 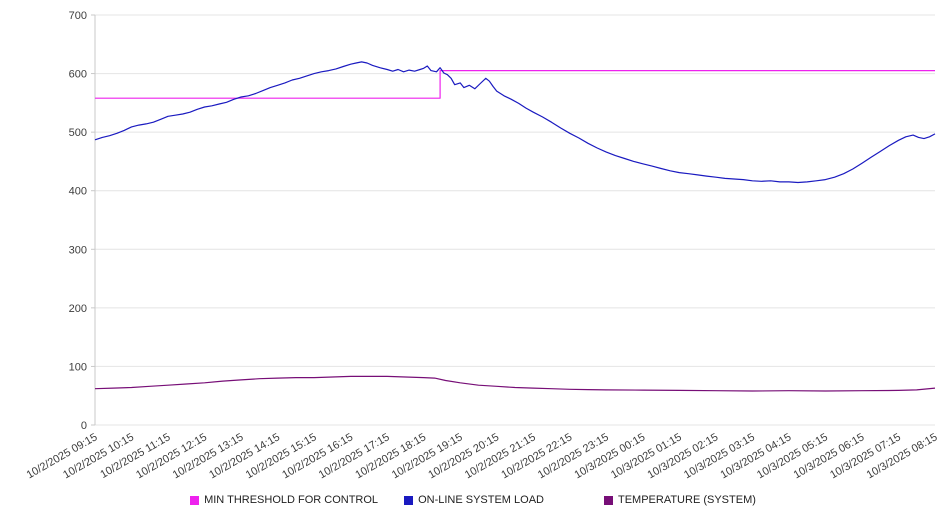 I want to click on legend-item-online-system-load: ON-LINE SYSTEM LOAD, so click(x=474, y=500).